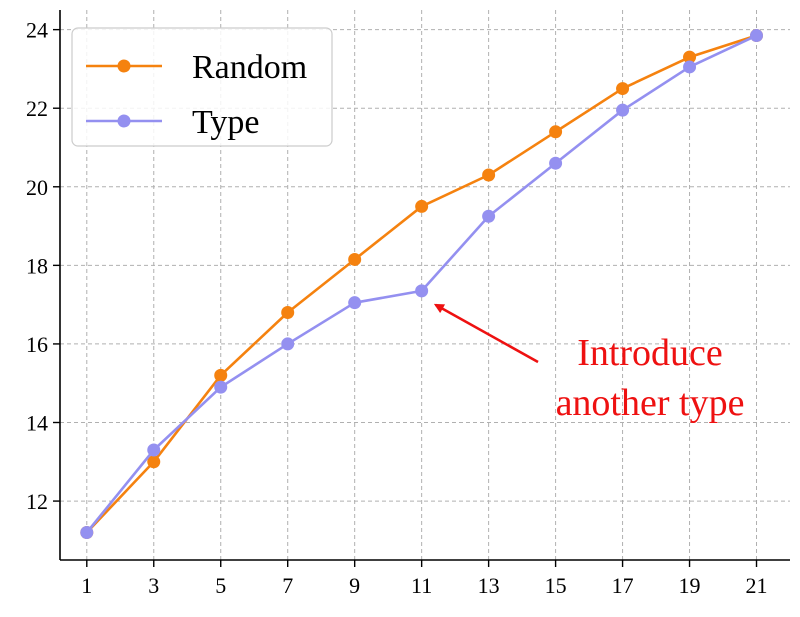 Image resolution: width=800 pixels, height=617 pixels. Describe the element at coordinates (623, 585) in the screenshot. I see `x-tick-label: 17` at that location.